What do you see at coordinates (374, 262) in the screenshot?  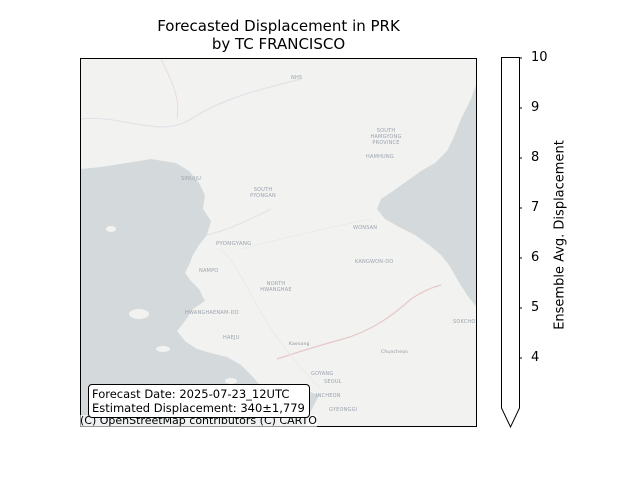 I see `map-label-kangwon: KANGWON-DO` at bounding box center [374, 262].